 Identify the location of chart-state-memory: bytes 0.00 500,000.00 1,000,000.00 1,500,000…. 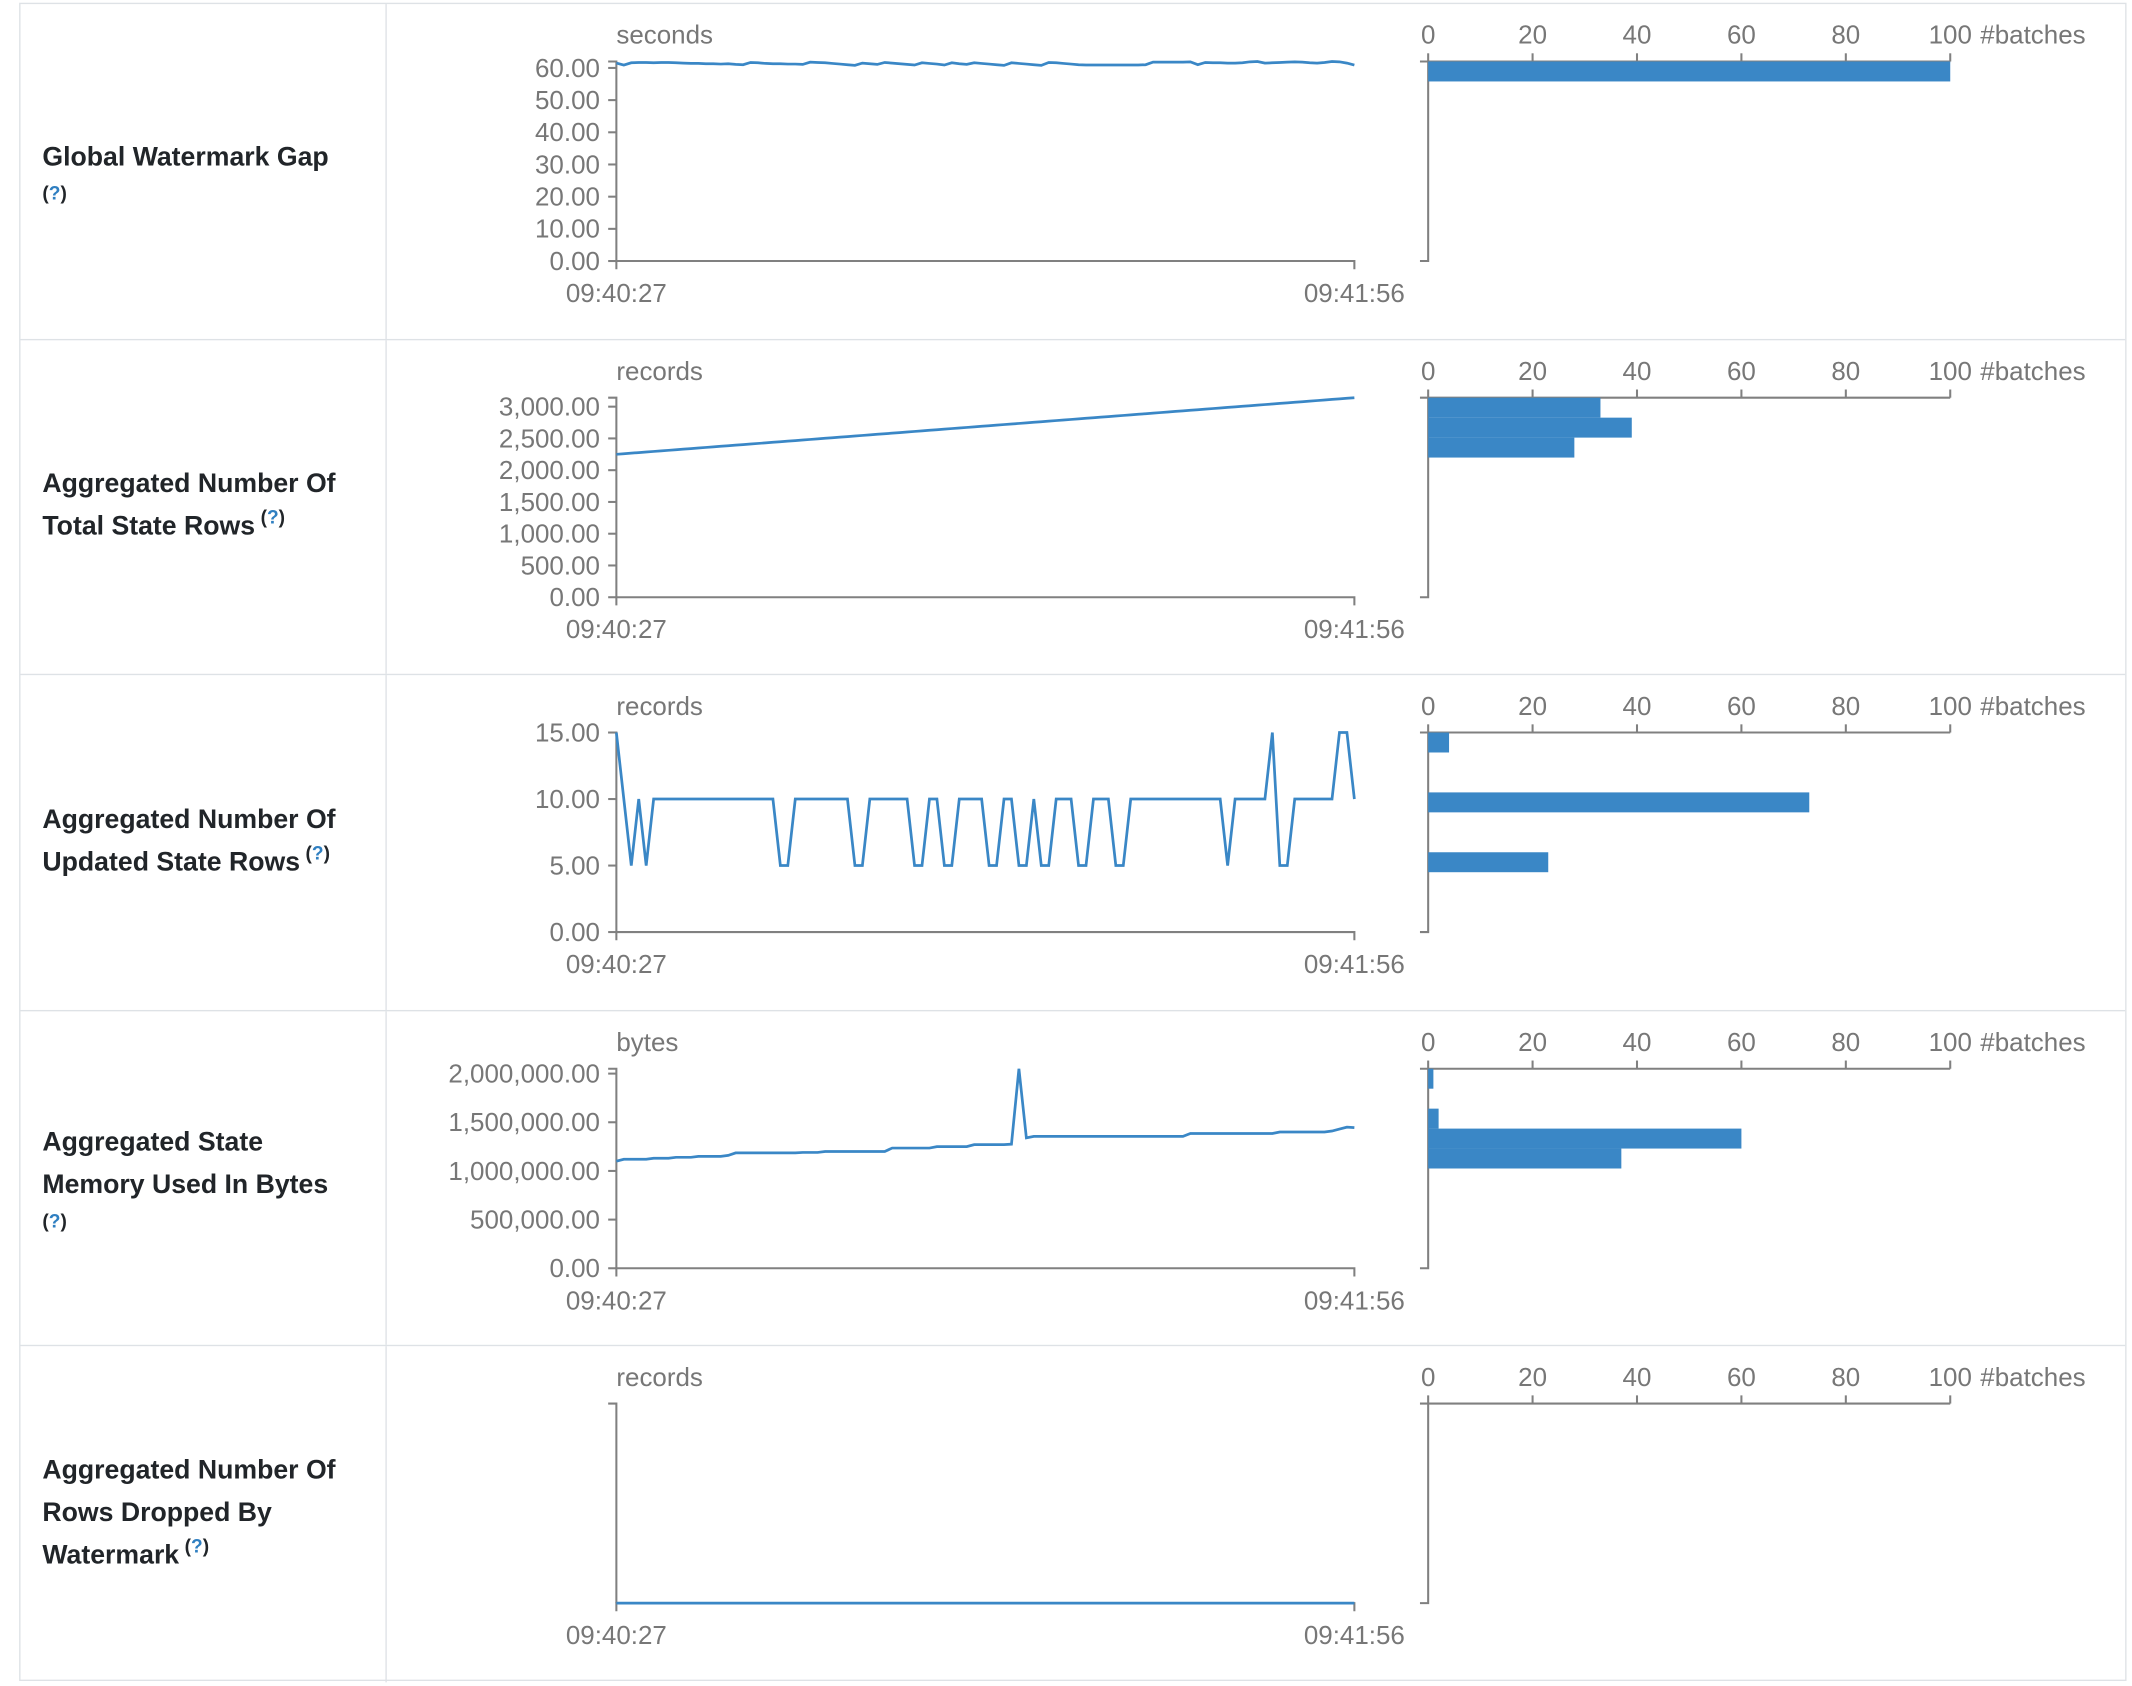
(1266, 1171).